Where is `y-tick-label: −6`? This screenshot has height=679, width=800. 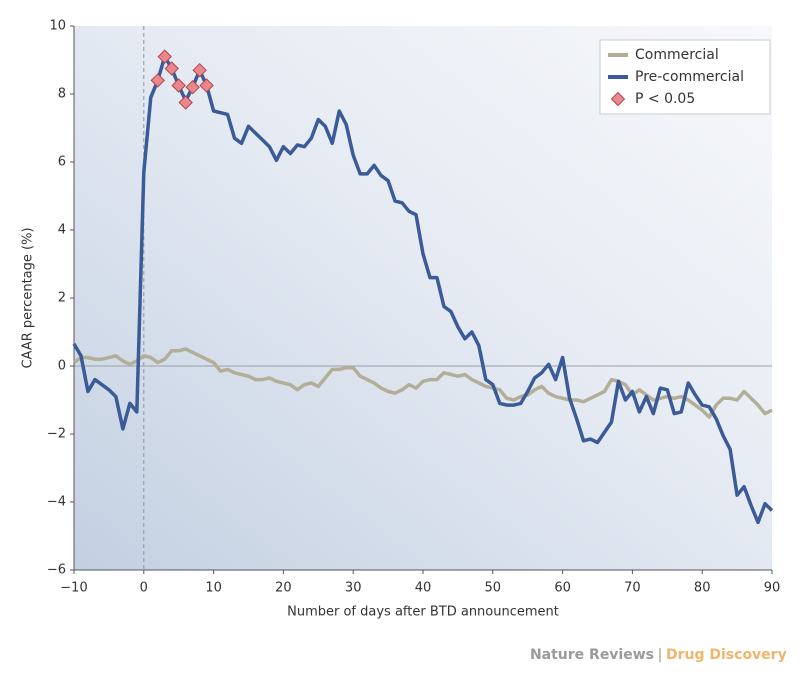 y-tick-label: −6 is located at coordinates (56, 570).